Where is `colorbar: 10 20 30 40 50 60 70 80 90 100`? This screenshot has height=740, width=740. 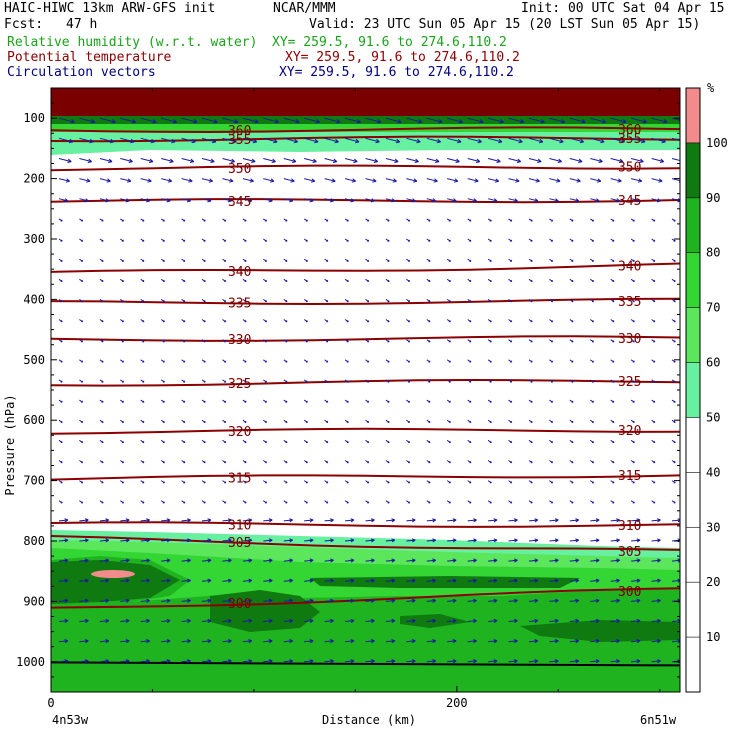
colorbar: 10 20 30 40 50 60 70 80 90 100 is located at coordinates (706, 390).